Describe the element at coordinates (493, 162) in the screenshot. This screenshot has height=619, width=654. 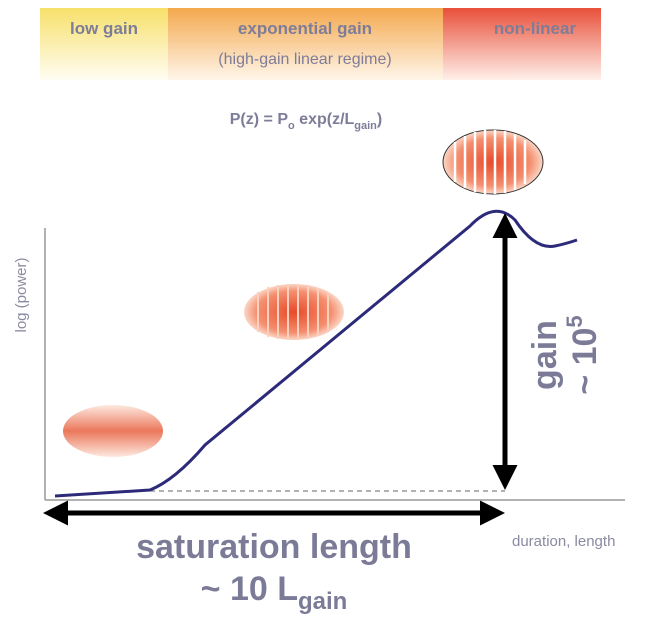
I see `pulse-saturated` at that location.